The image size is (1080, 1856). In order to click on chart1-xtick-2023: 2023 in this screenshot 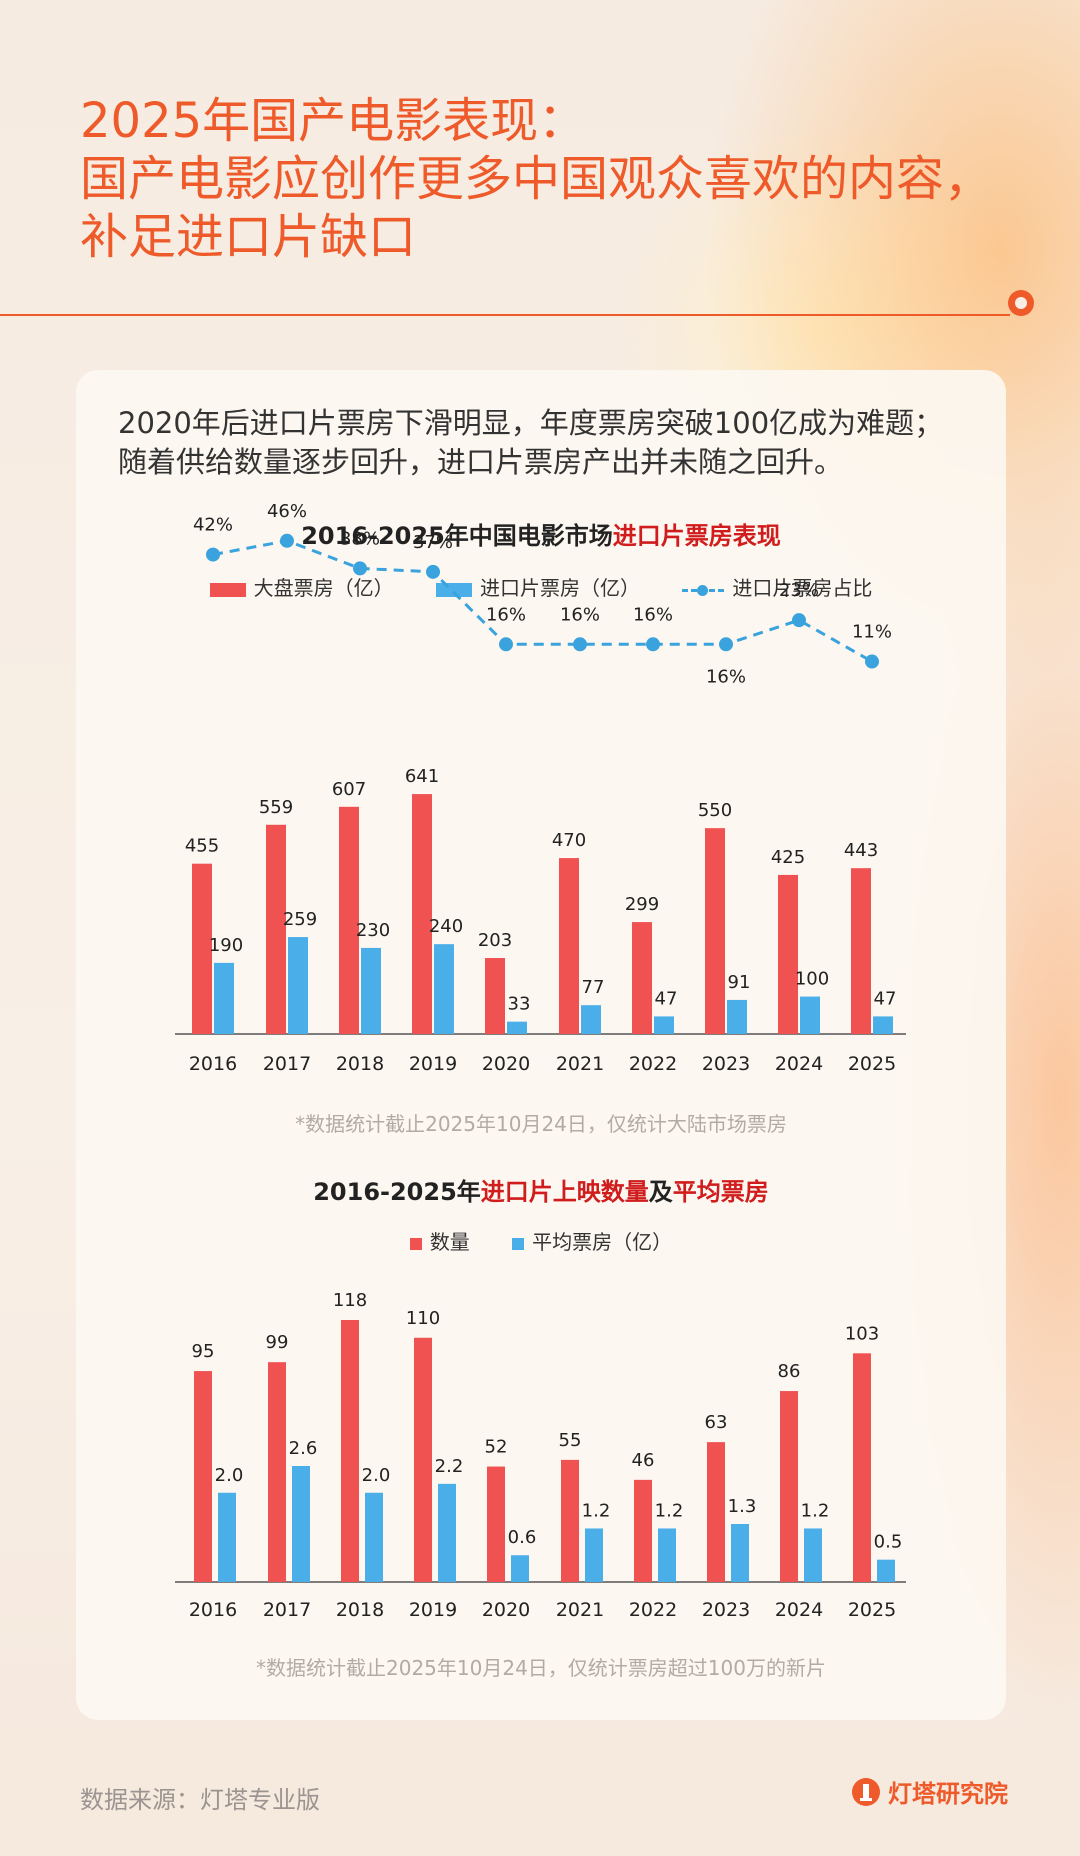, I will do `click(726, 1064)`.